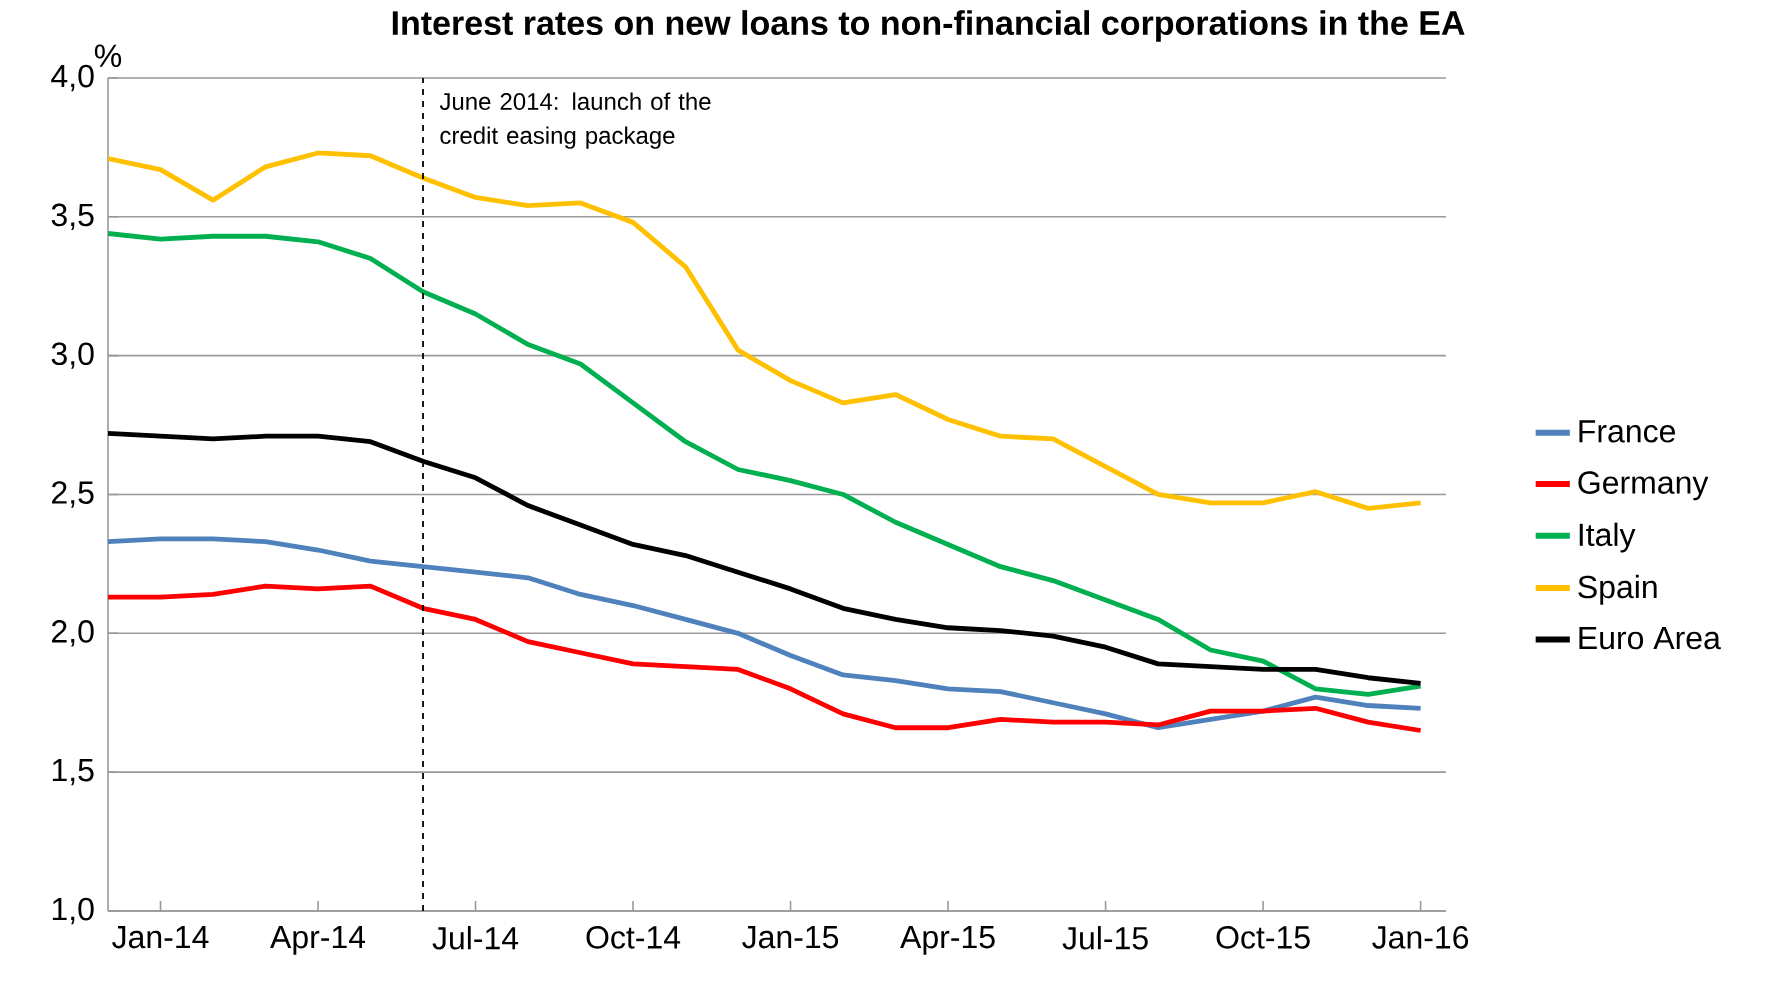 This screenshot has height=989, width=1779. Describe the element at coordinates (72, 78) in the screenshot. I see `y-tick-label: 4,0` at that location.